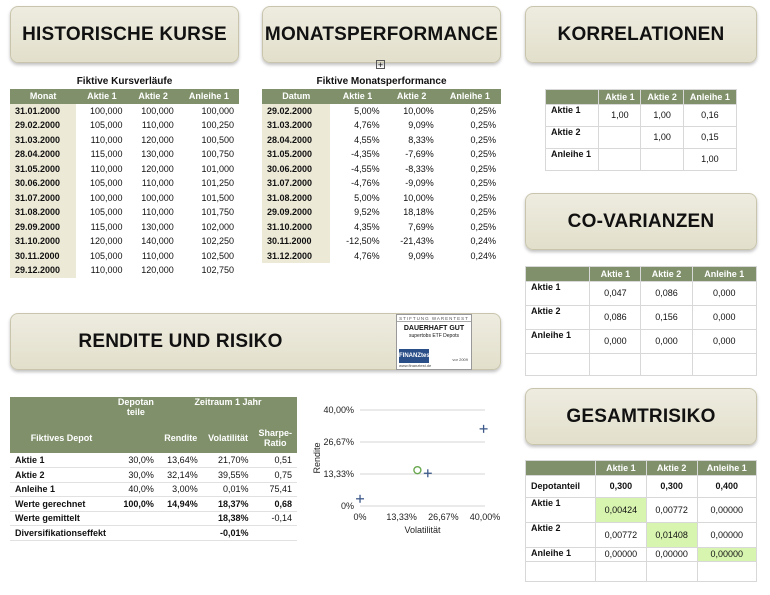 The height and width of the screenshot is (595, 770). Describe the element at coordinates (217, 139) in the screenshot. I see `cell-value: 100,500` at that location.